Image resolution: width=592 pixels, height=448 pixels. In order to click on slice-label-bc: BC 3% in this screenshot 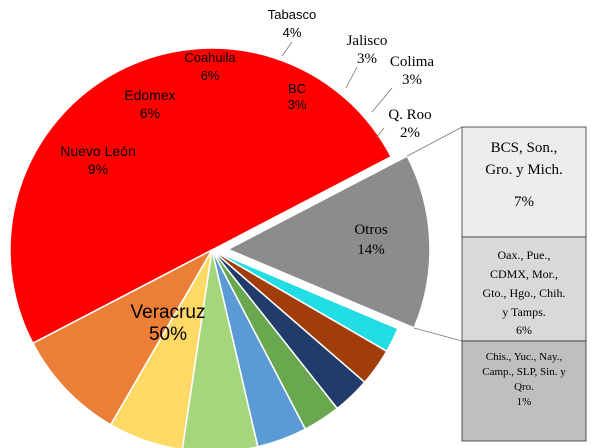, I will do `click(297, 96)`.